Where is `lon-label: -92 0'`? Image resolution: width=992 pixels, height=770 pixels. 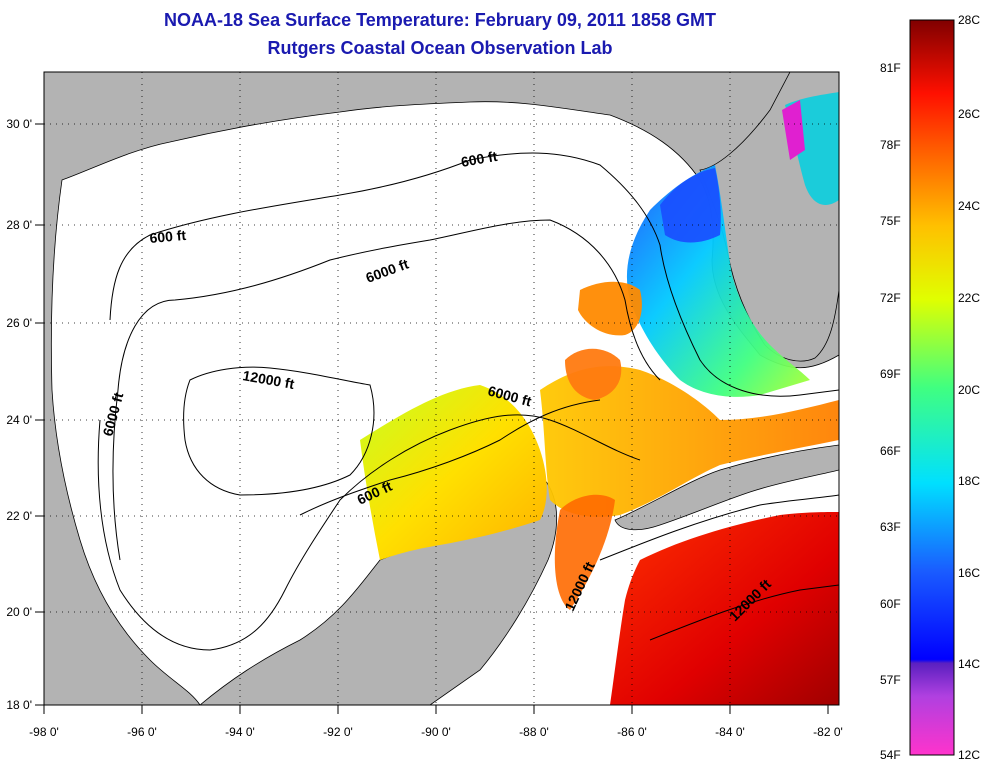 lon-label: -92 0' is located at coordinates (338, 732).